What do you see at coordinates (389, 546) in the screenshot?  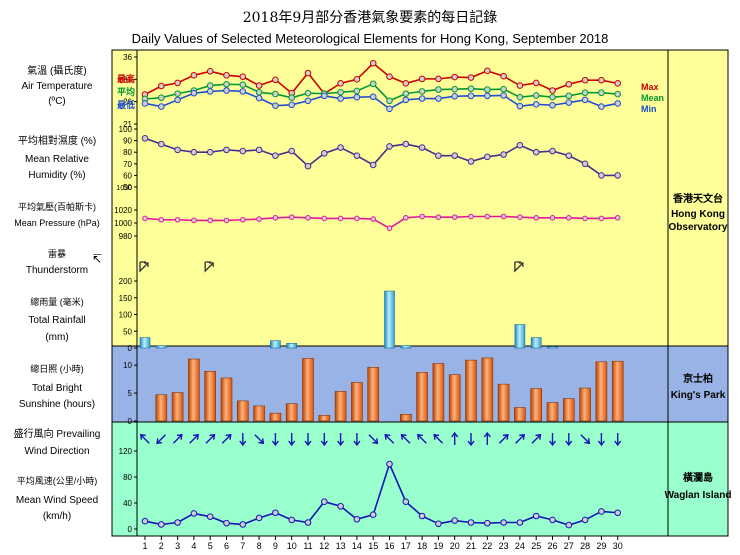 I see `x-tick-16: 16` at bounding box center [389, 546].